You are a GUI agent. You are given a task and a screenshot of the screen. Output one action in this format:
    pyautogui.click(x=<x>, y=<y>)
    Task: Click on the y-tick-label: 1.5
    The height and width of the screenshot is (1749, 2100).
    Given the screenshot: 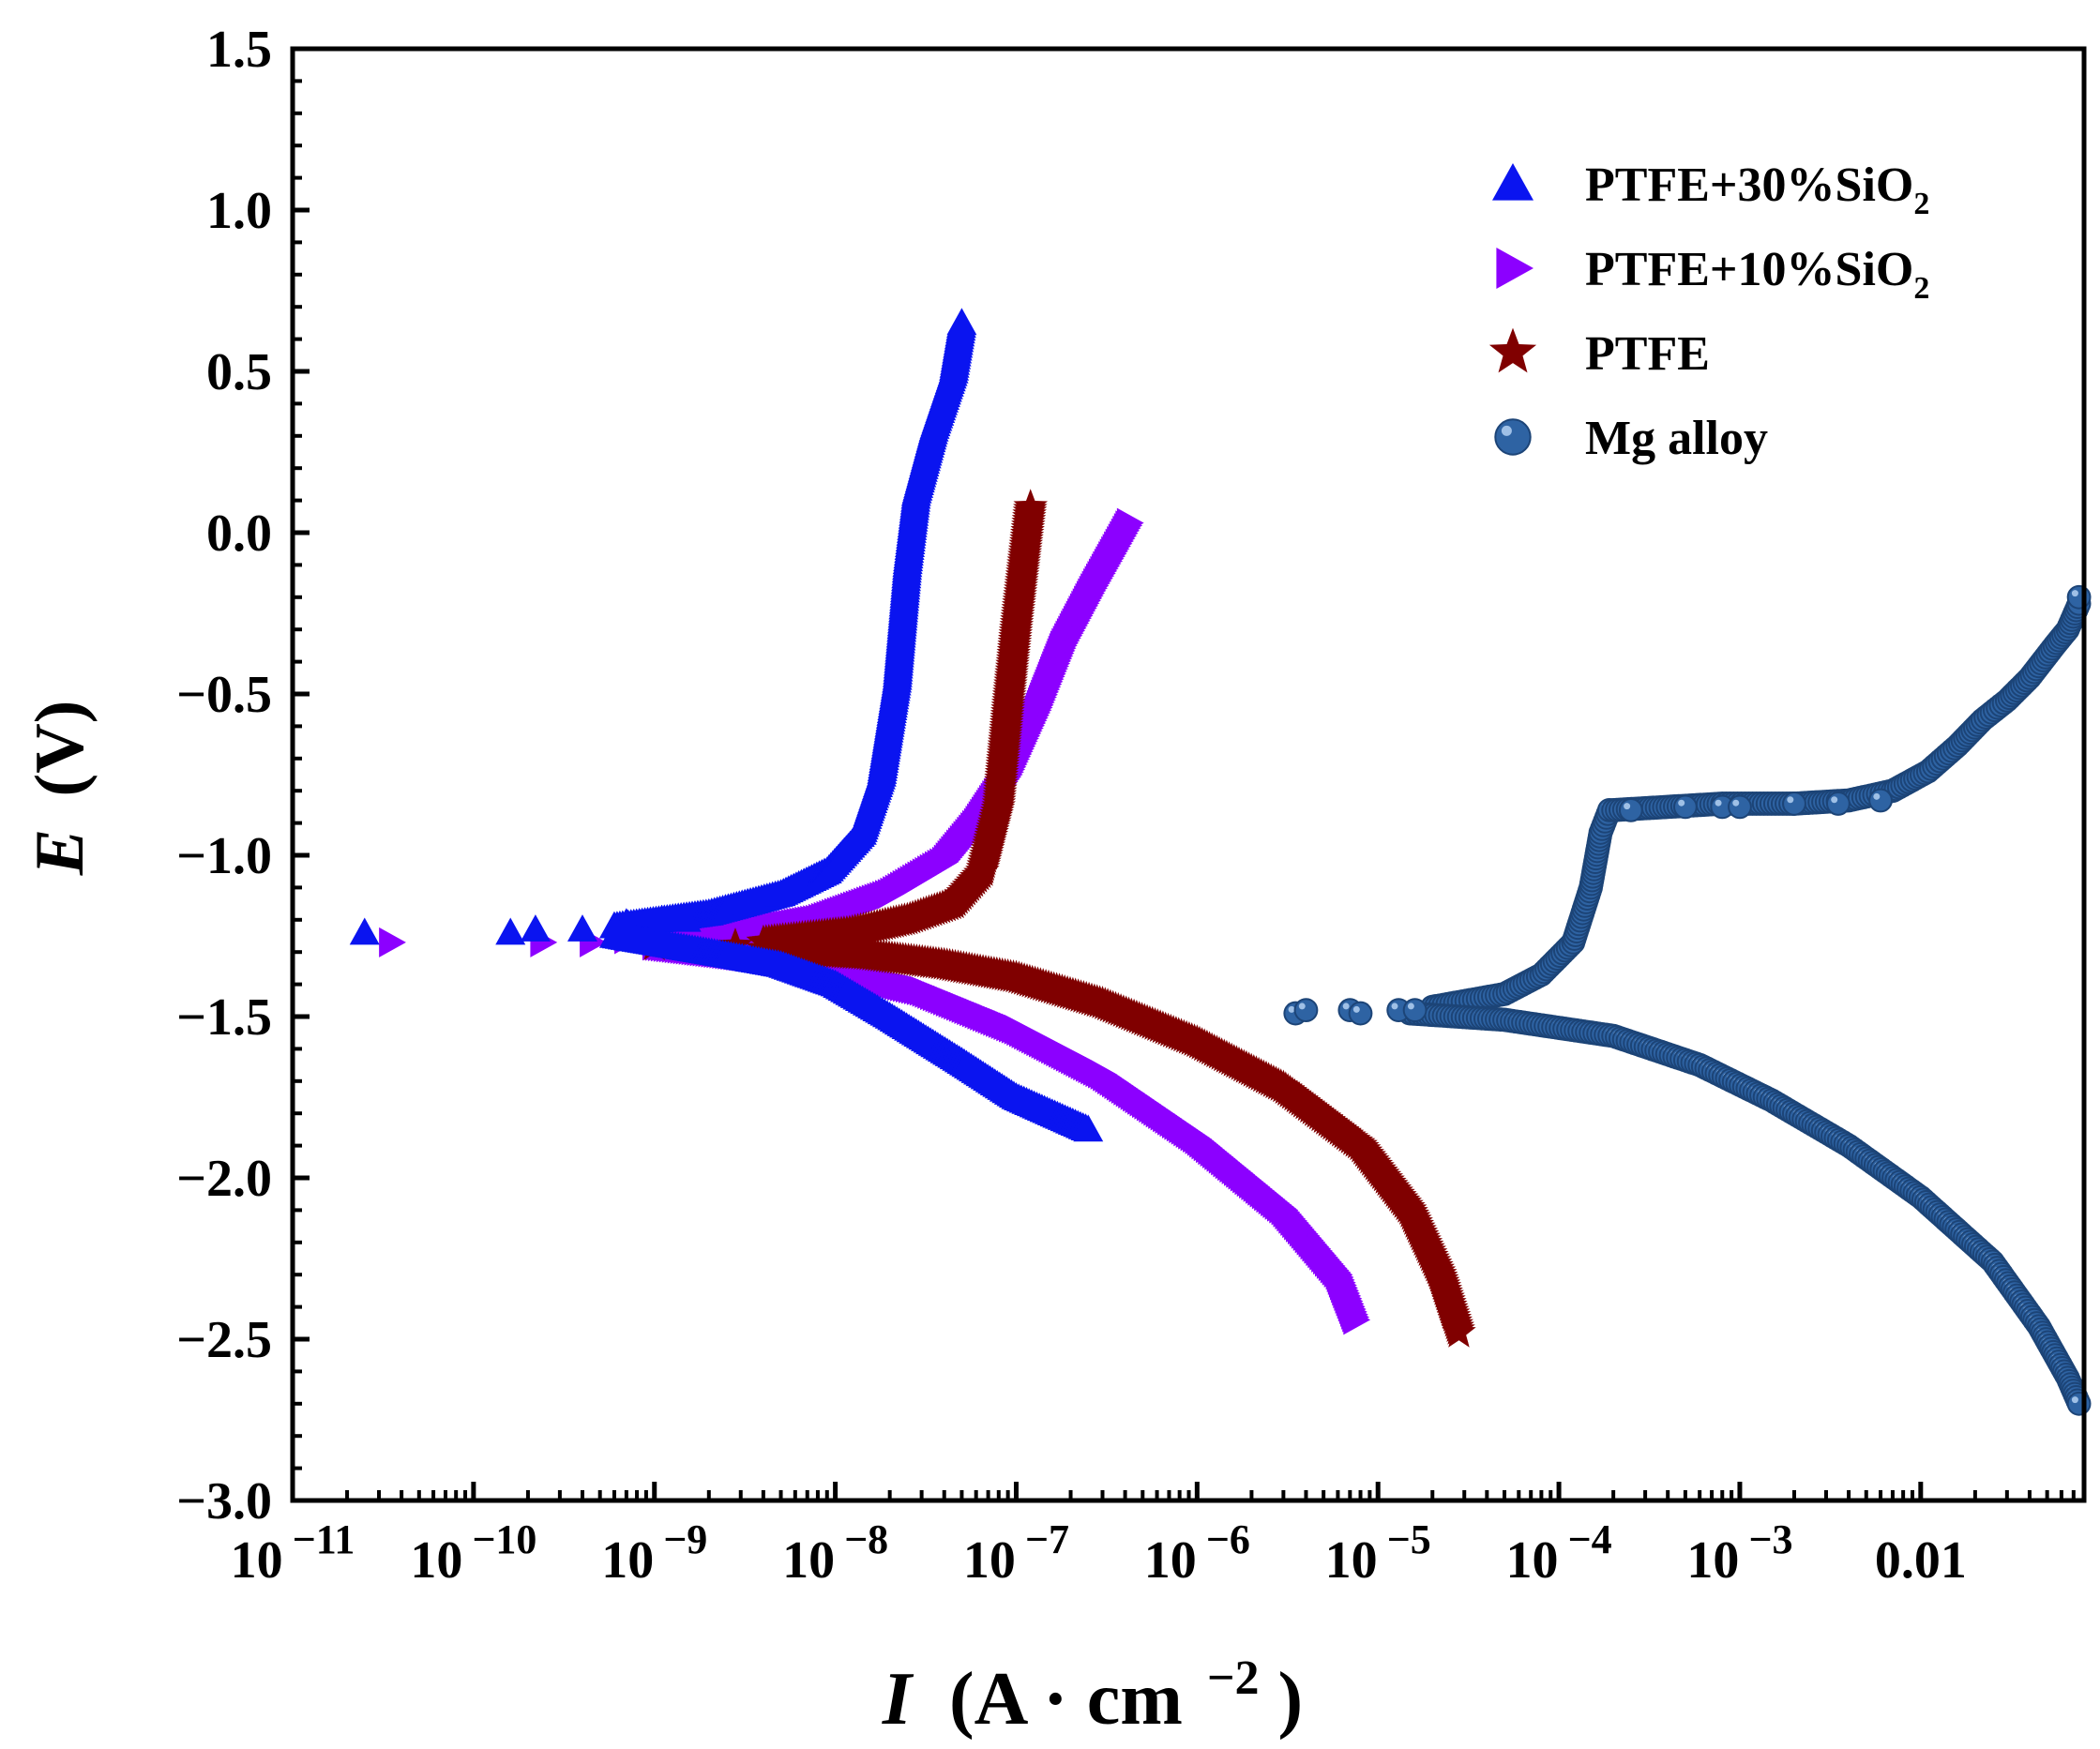 What is the action you would take?
    pyautogui.click(x=239, y=50)
    